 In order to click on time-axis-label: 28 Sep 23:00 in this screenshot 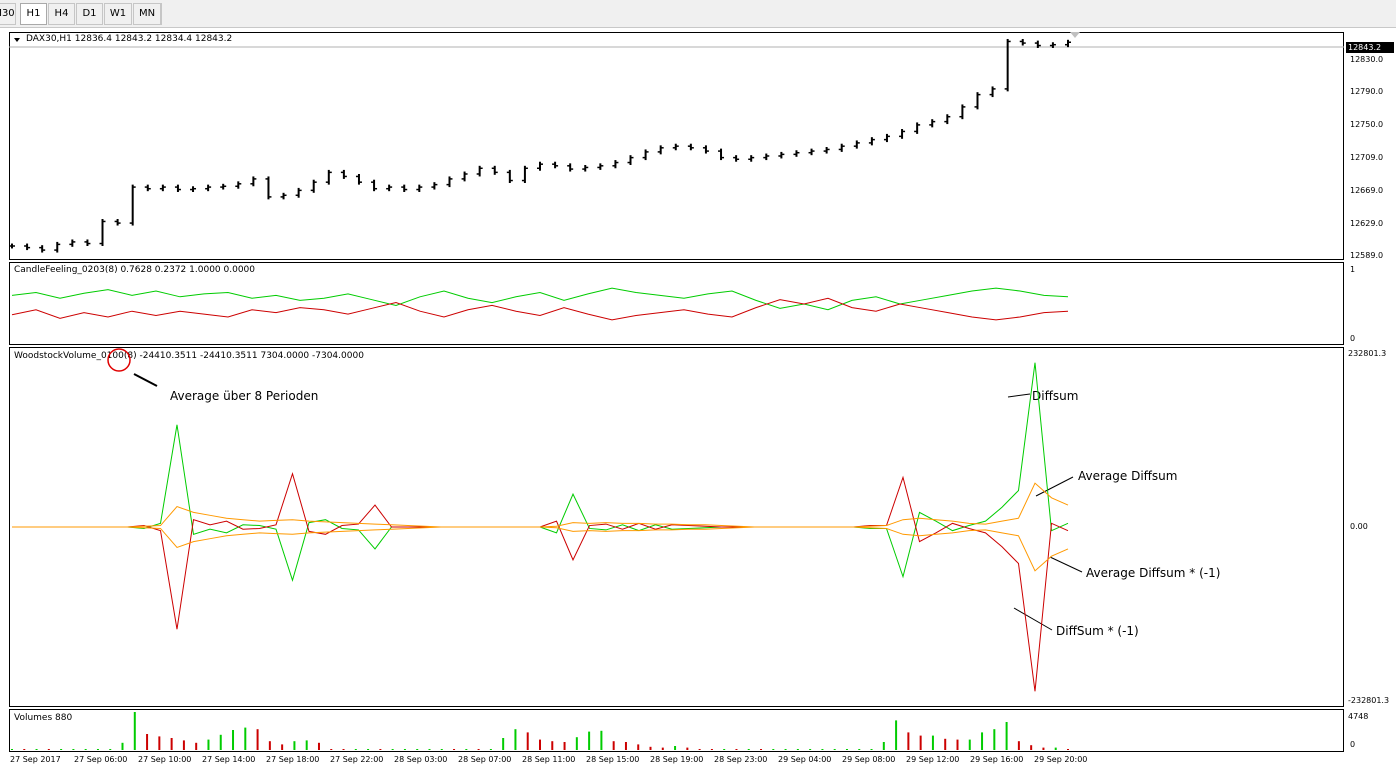, I will do `click(741, 759)`.